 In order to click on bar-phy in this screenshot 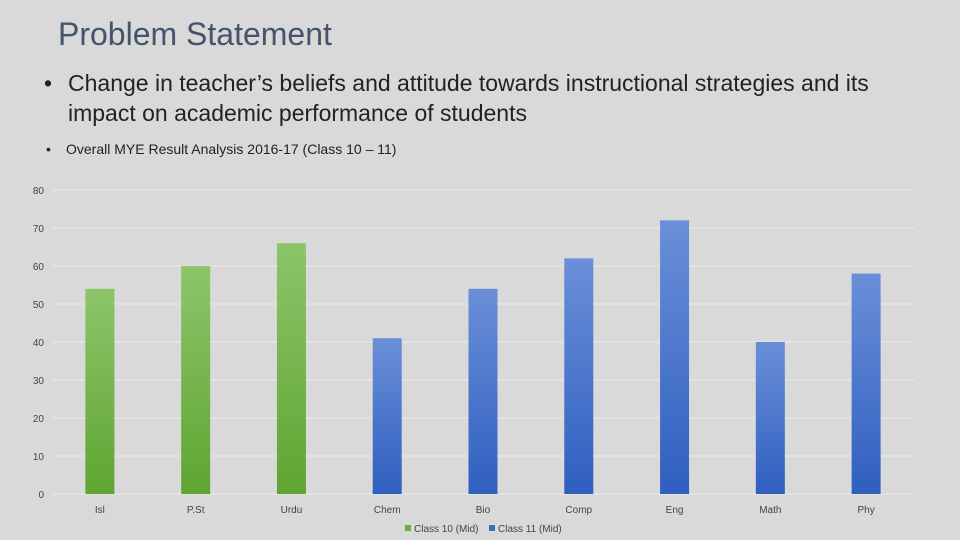, I will do `click(866, 383)`.